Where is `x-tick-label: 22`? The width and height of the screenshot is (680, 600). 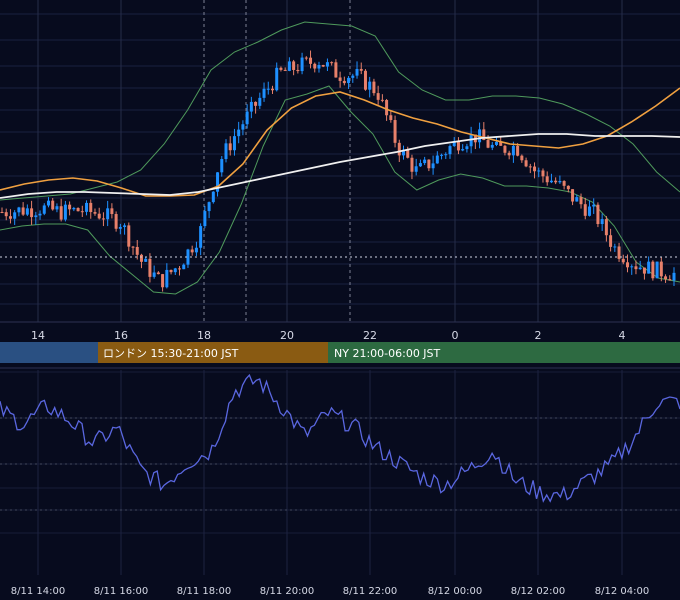
x-tick-label: 22 is located at coordinates (370, 335).